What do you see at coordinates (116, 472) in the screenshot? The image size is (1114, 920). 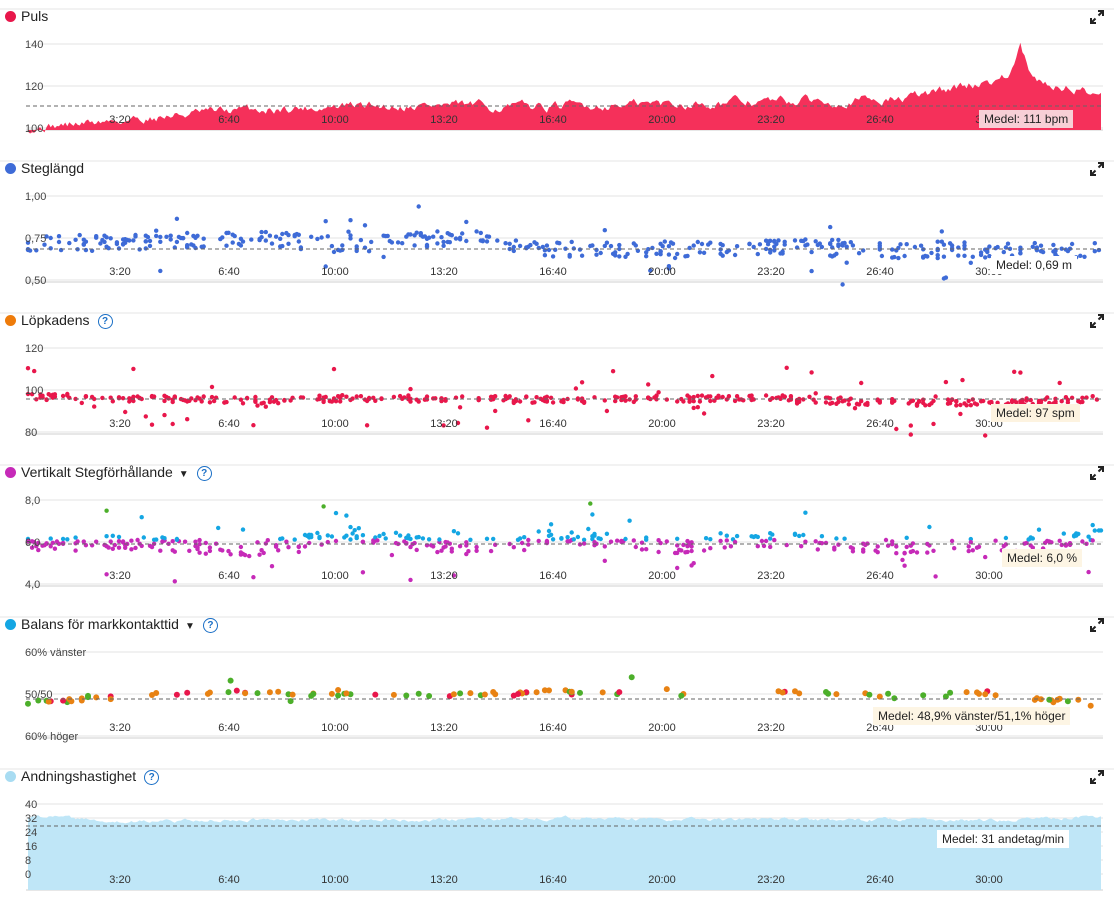 I see `chart-title: Vertikalt Stegförhållande ▼?` at bounding box center [116, 472].